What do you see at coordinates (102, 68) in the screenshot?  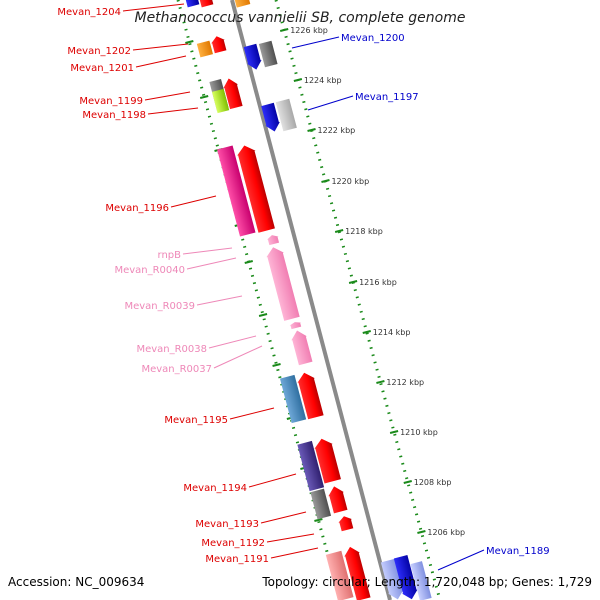 I see `label-mevan-1201: Mevan_1201` at bounding box center [102, 68].